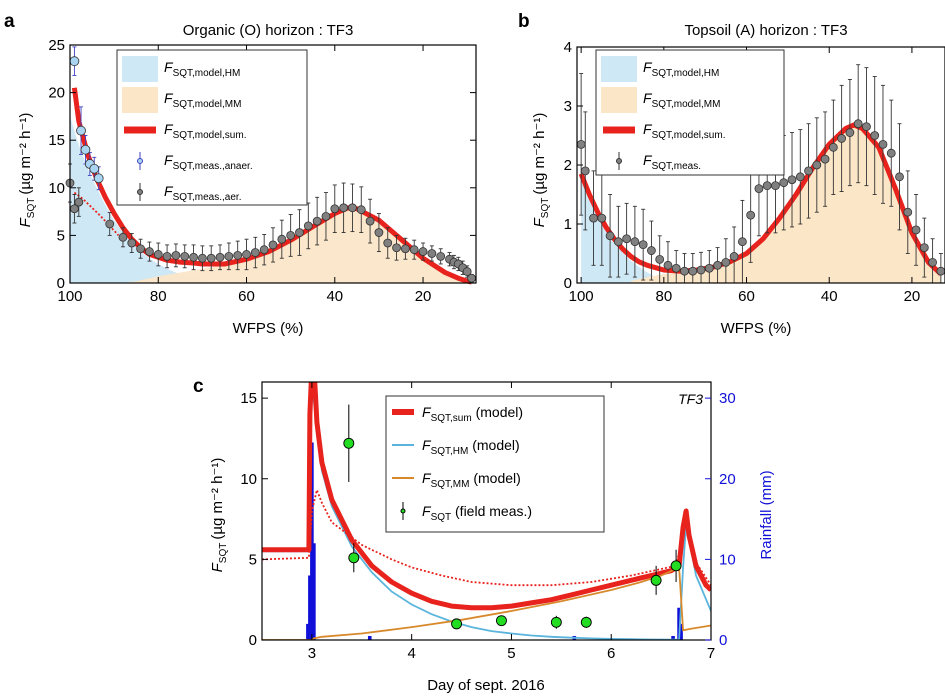 Image resolution: width=945 pixels, height=696 pixels. Describe the element at coordinates (648, 160) in the screenshot. I see `panel-b-legend-main-3: F` at that location.